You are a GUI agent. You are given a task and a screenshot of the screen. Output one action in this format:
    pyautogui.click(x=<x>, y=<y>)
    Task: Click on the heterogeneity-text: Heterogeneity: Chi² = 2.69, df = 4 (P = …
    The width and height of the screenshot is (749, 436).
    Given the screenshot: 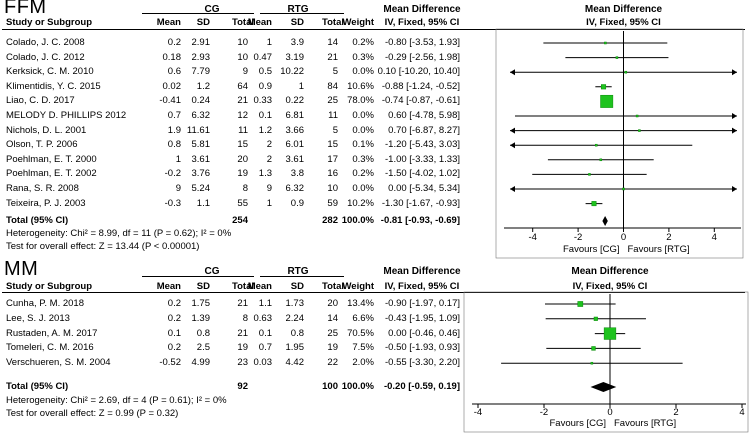 What is the action you would take?
    pyautogui.click(x=116, y=400)
    